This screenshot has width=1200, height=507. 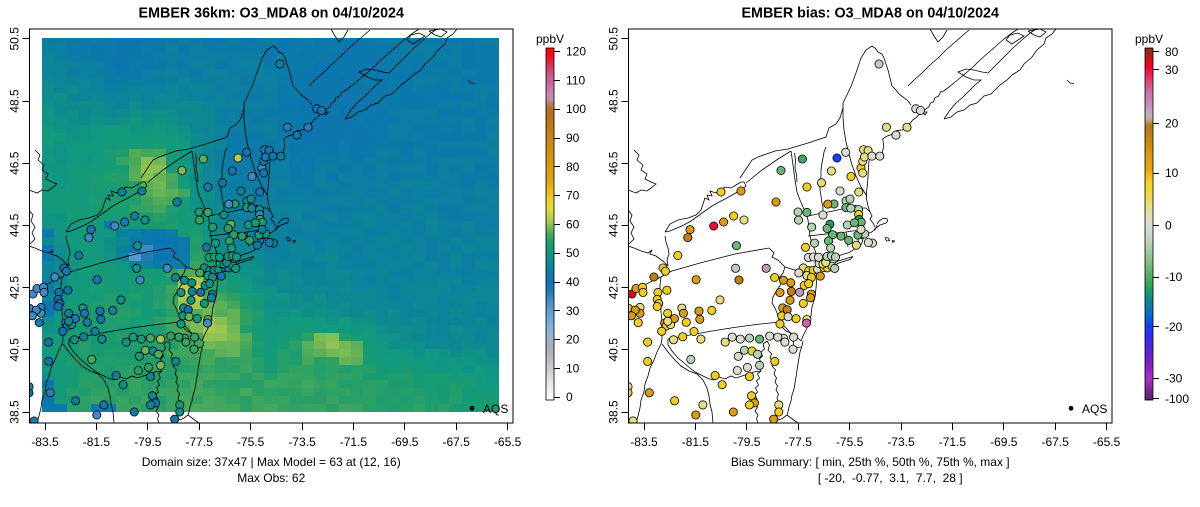 I want to click on svg-text: 40, so click(x=573, y=282).